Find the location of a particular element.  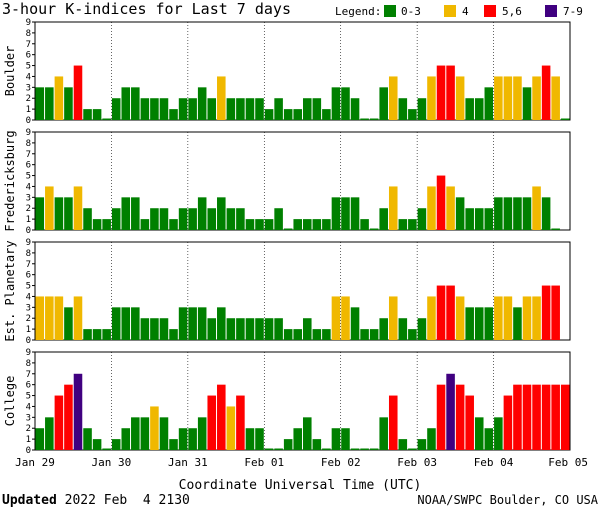

chart-title: 3-hour K-indices for Last 7 days is located at coordinates (146, 9).